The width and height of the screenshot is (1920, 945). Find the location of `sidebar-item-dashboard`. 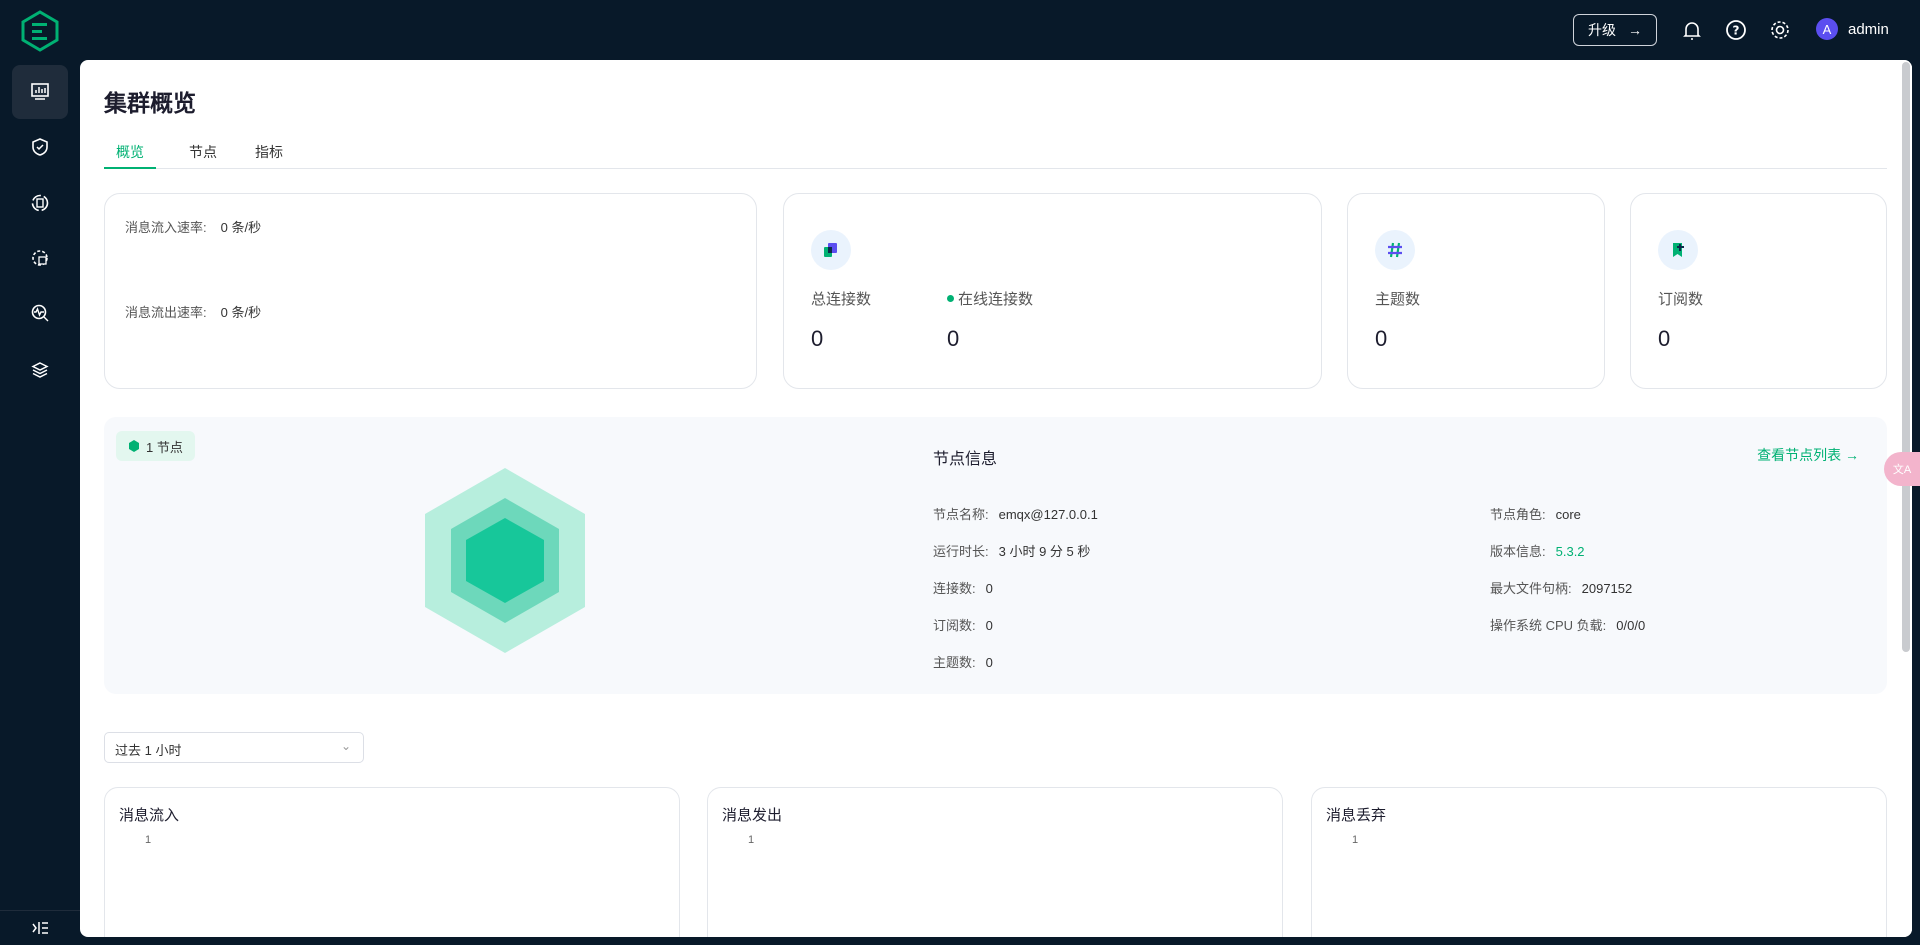

sidebar-item-dashboard is located at coordinates (40, 92).